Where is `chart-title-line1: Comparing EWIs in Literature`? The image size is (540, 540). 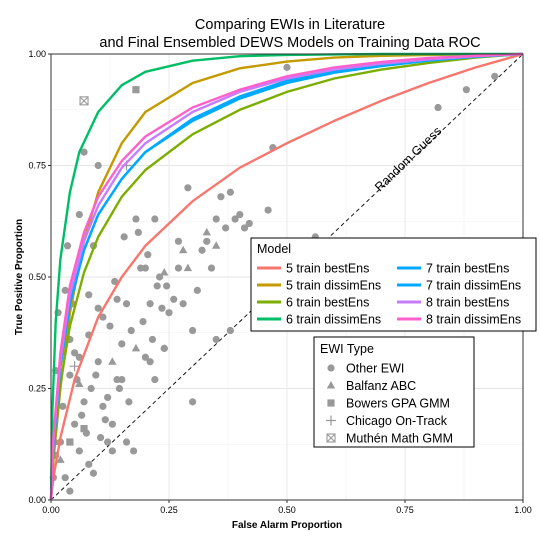 chart-title-line1: Comparing EWIs in Literature is located at coordinates (290, 25).